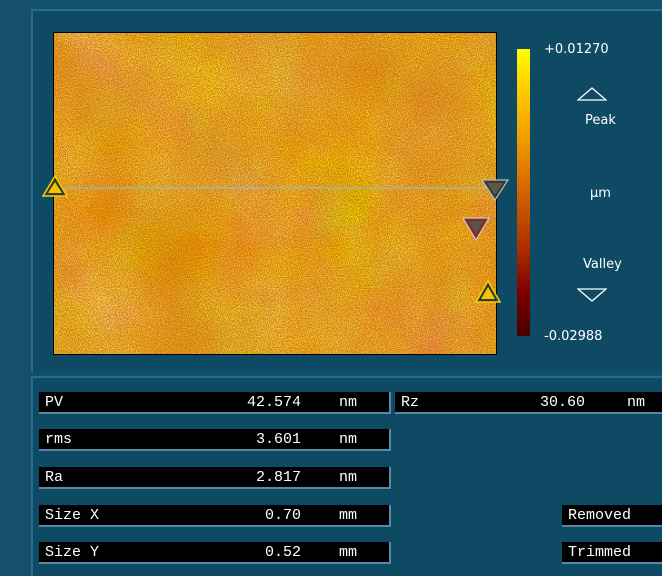 Image resolution: width=662 pixels, height=576 pixels. What do you see at coordinates (273, 402) in the screenshot?
I see `metric-value: 42.574` at bounding box center [273, 402].